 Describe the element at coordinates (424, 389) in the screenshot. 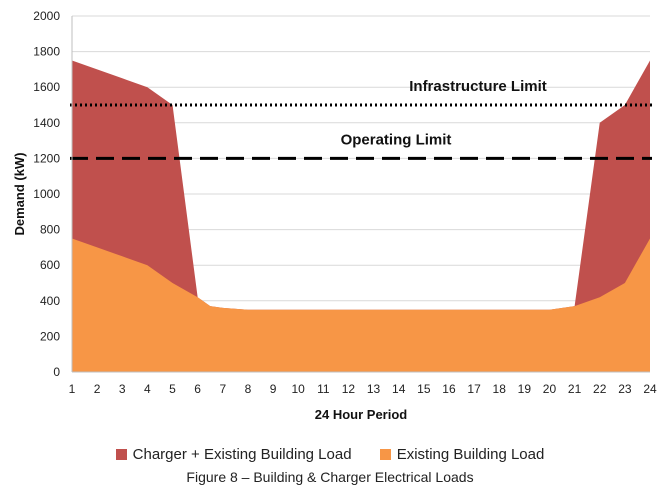

I see `x-tick-label: 15` at that location.